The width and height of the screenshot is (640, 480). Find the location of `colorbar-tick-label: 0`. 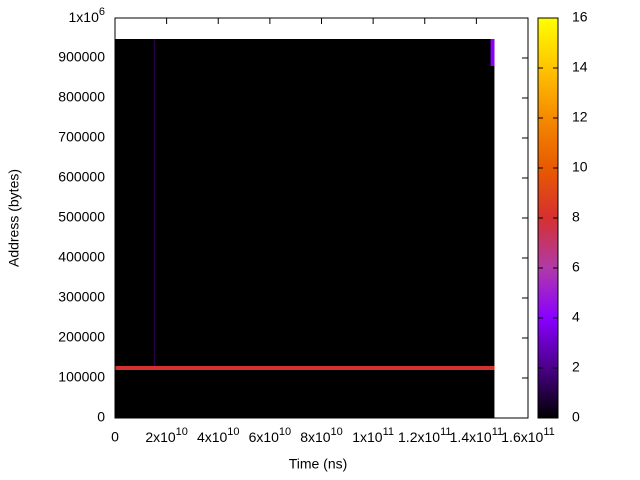

colorbar-tick-label: 0 is located at coordinates (576, 417).